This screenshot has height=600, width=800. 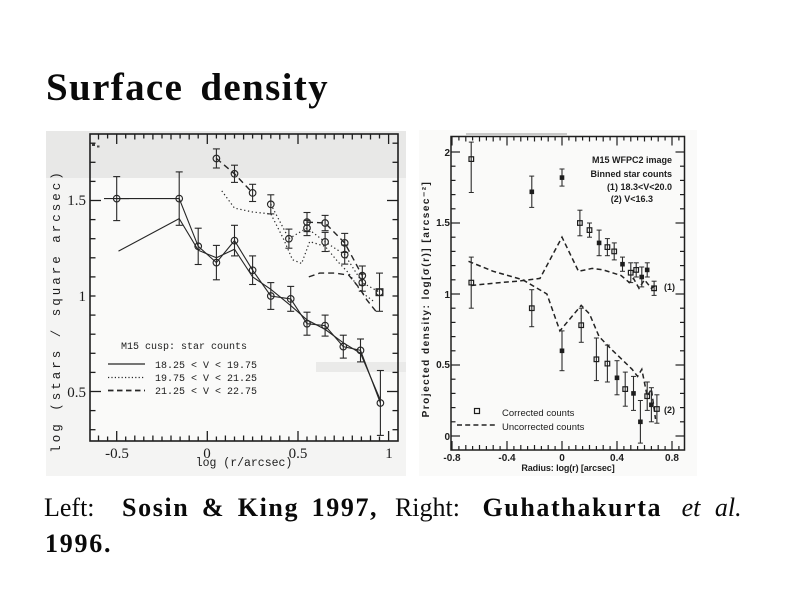 What do you see at coordinates (426, 299) in the screenshot?
I see `svg-text:Projected density: log[σ(r)] [: Projected density: log[σ(r)] [arcsec⁻²]` at bounding box center [426, 299].